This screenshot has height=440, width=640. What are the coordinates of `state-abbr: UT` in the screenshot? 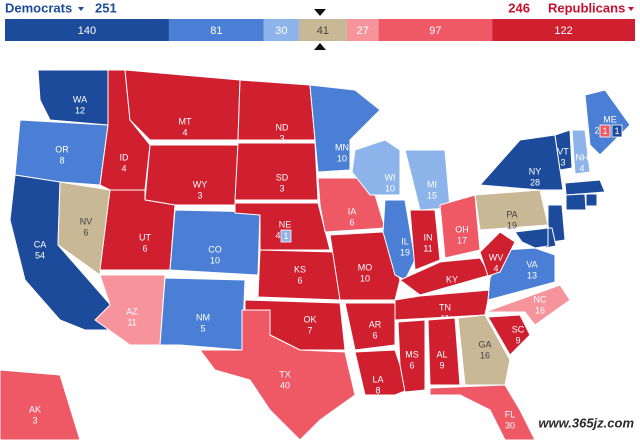 It's located at (145, 237).